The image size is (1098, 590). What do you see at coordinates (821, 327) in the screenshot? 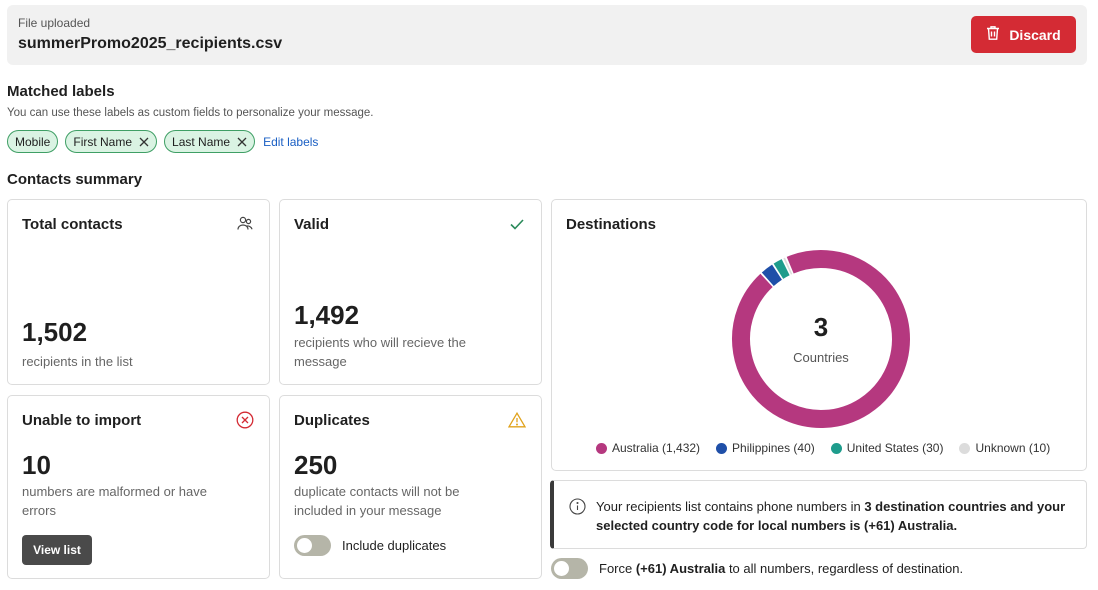
I see `donut-center-value: 3` at bounding box center [821, 327].